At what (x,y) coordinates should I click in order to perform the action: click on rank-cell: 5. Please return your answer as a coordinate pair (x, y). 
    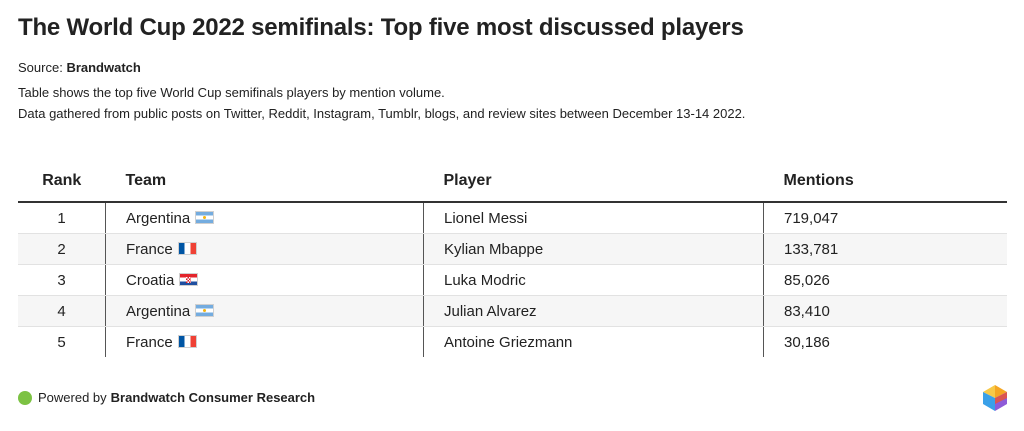
    Looking at the image, I should click on (61, 342).